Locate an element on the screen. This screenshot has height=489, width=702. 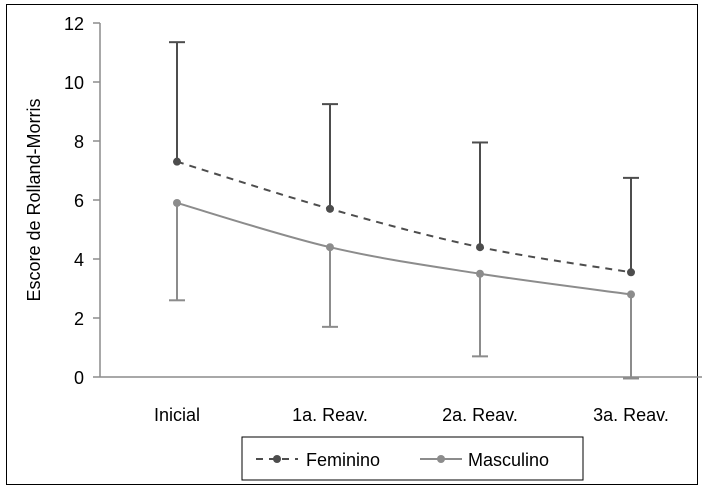
x-tick-group: Inicial 1a. Reav. 2a. Reav. 3a. Reav. is located at coordinates (411, 415).